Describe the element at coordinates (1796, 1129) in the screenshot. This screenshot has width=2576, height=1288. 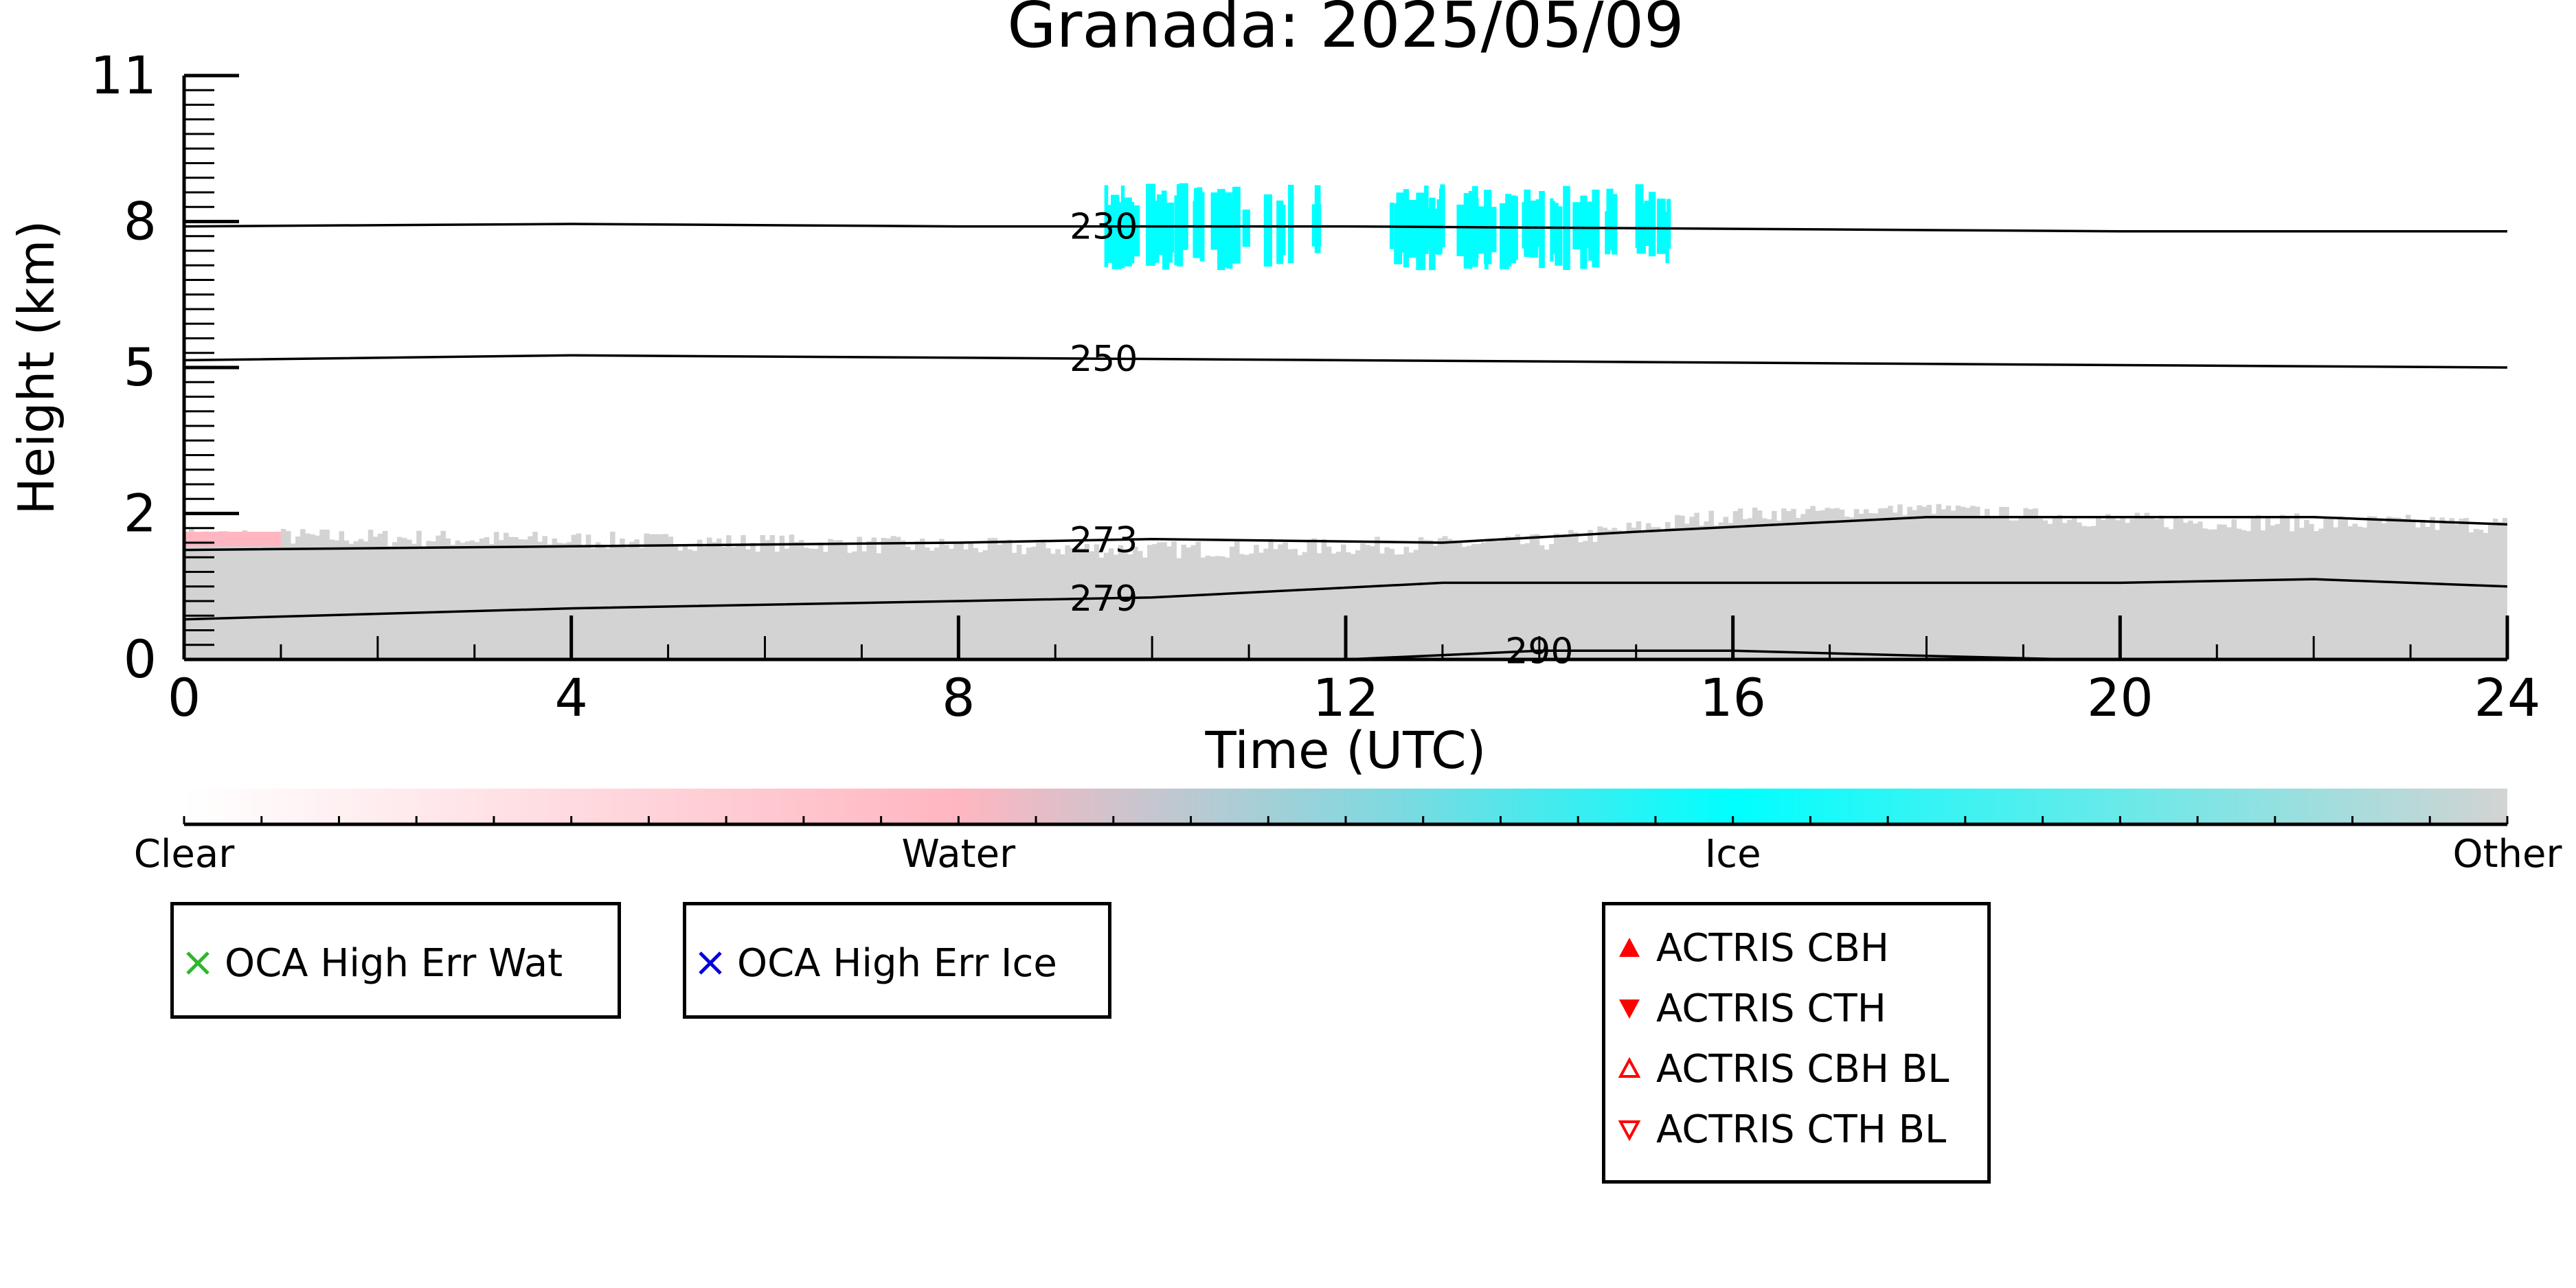
I see `legend-entry: ACTRIS CTH BL` at that location.